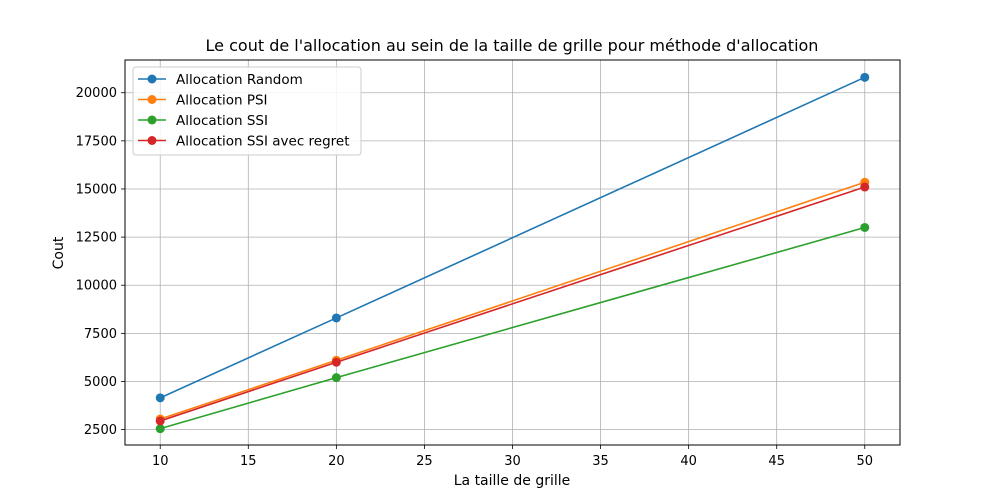  What do you see at coordinates (96, 189) in the screenshot?
I see `y-tick-label: 15000` at bounding box center [96, 189].